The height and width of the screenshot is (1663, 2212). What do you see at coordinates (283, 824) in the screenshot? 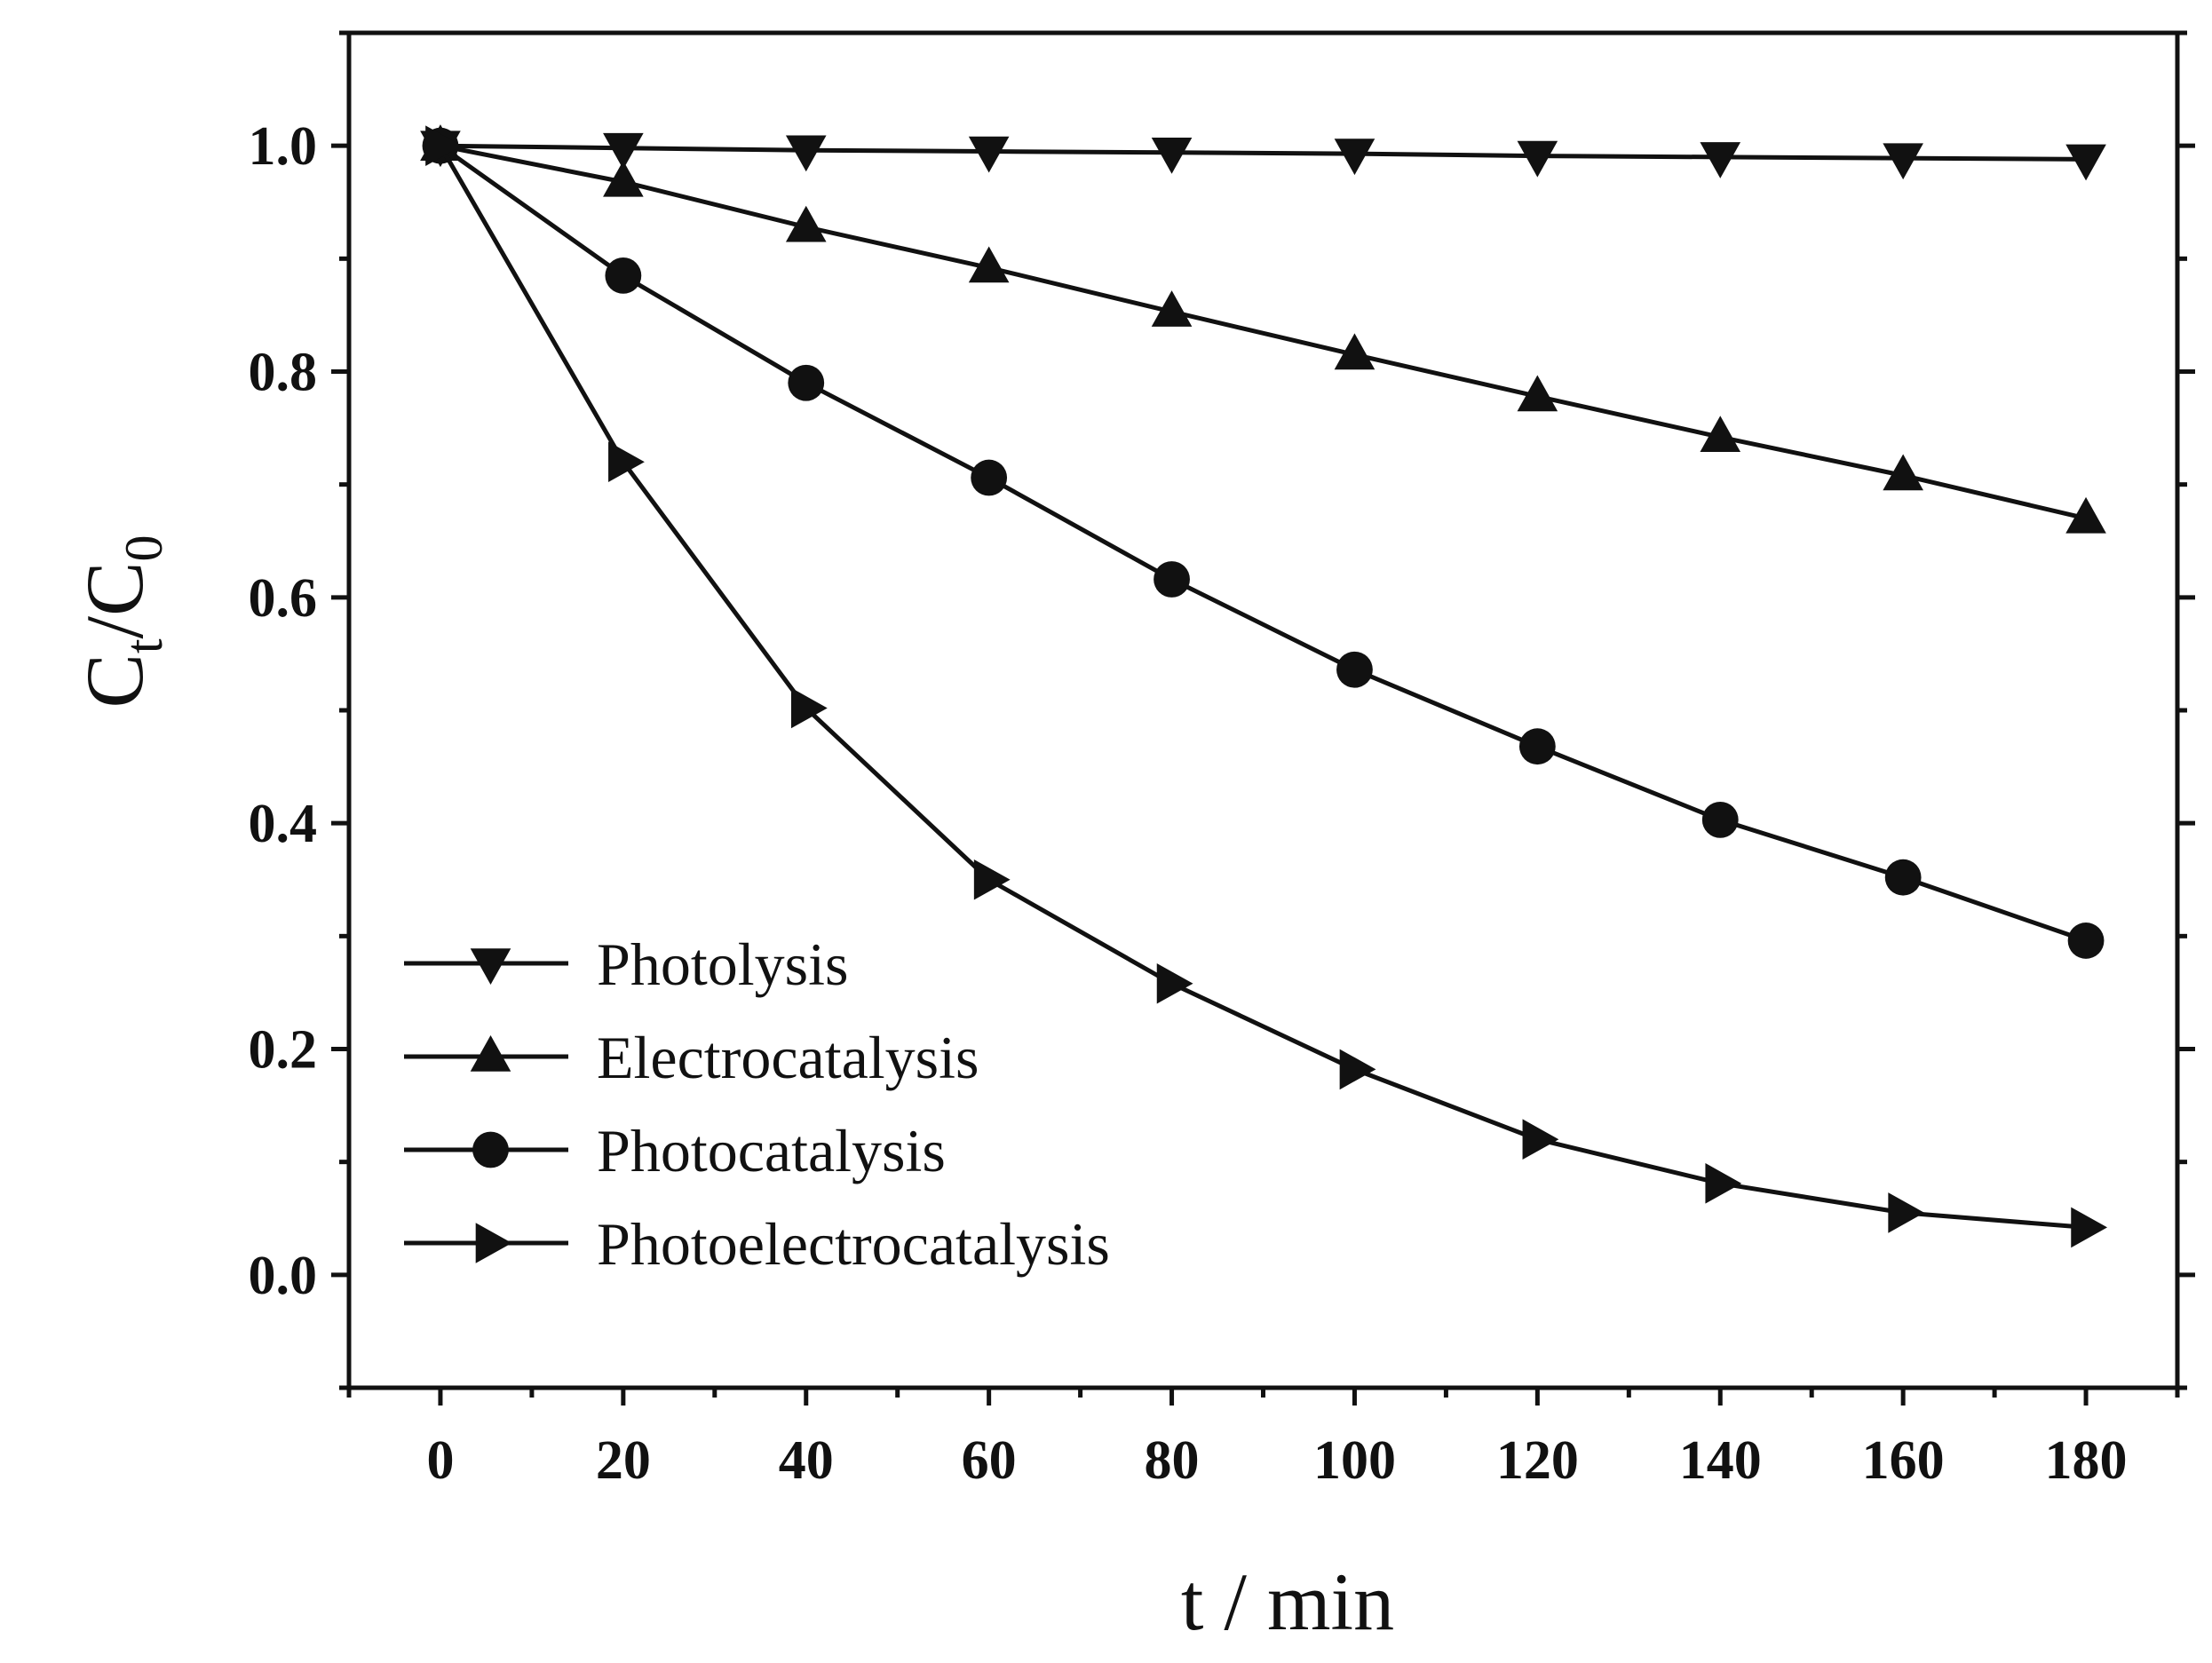
I see `y-tick-label: 0.4` at bounding box center [283, 824].